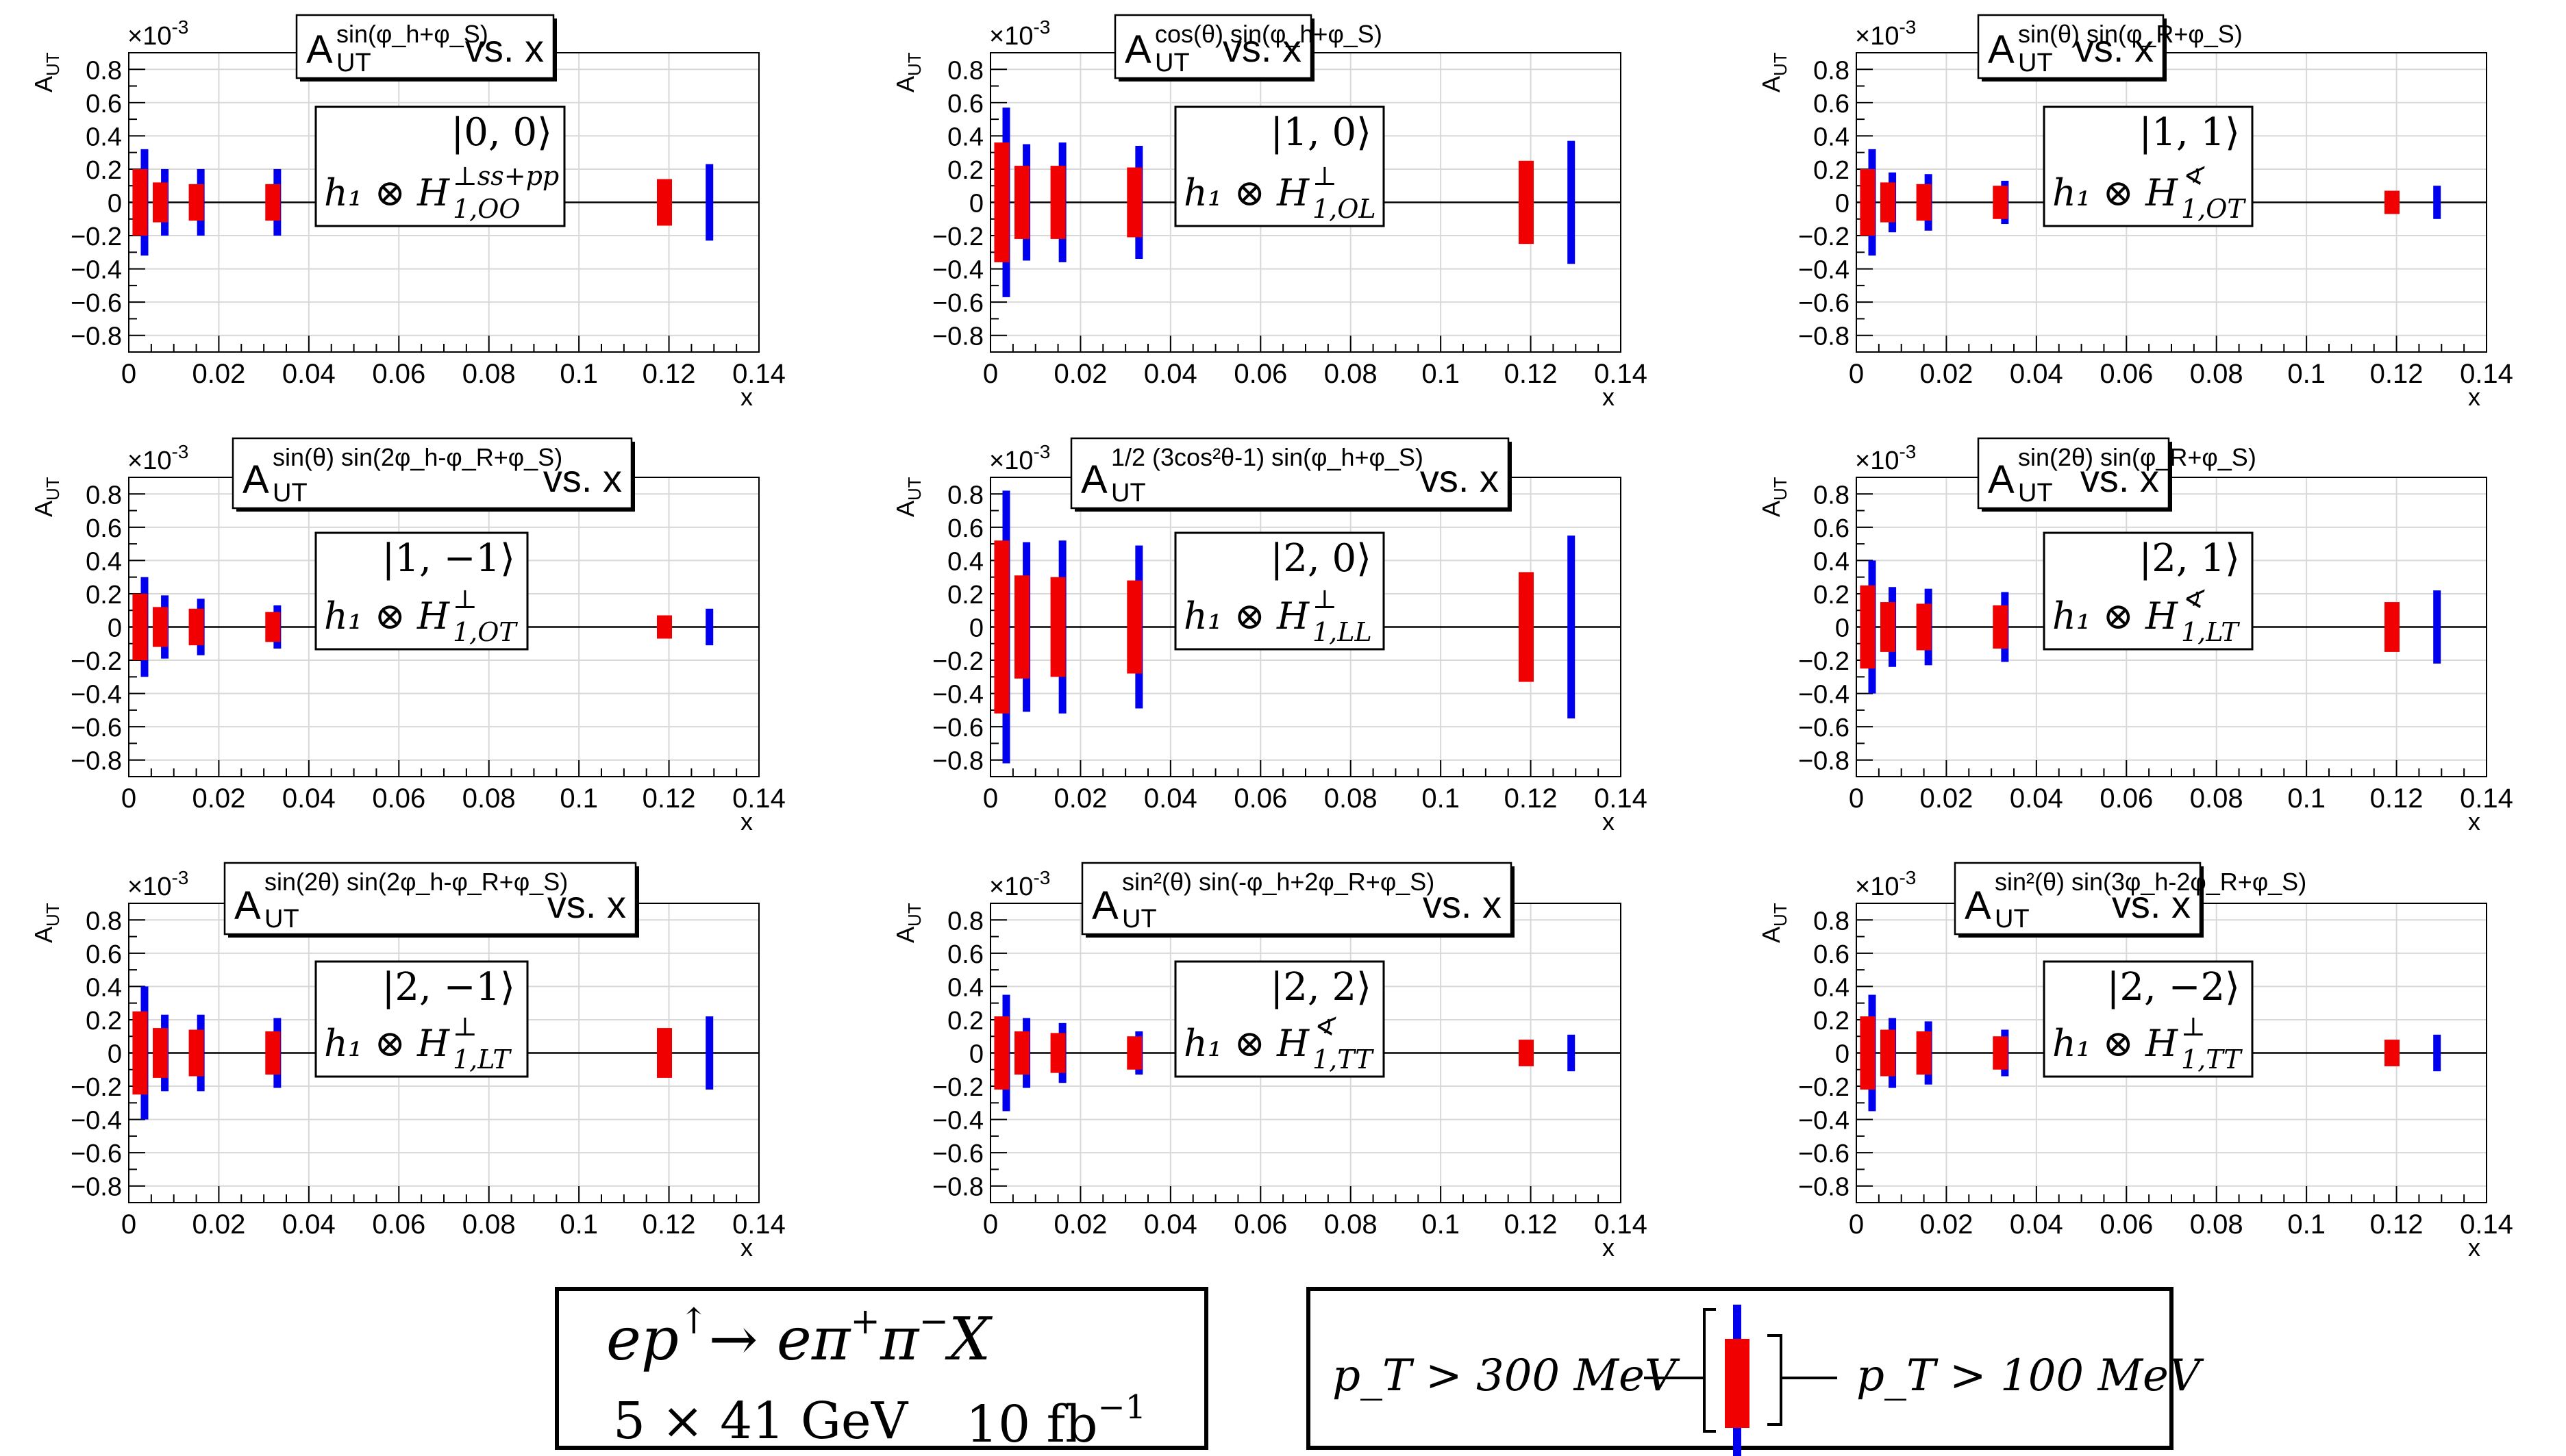 This screenshot has height=1456, width=2566. Describe the element at coordinates (2397, 374) in the screenshot. I see `x-tick-label: 0.12` at that location.